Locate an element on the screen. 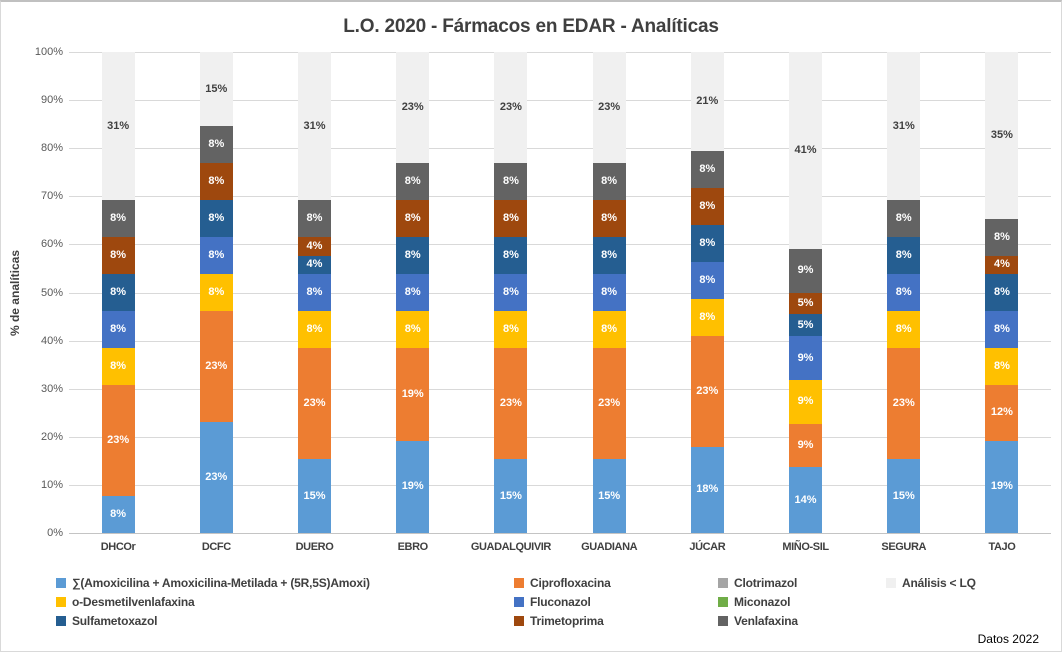 Image resolution: width=1062 pixels, height=652 pixels. bar-segment: 14% is located at coordinates (806, 500).